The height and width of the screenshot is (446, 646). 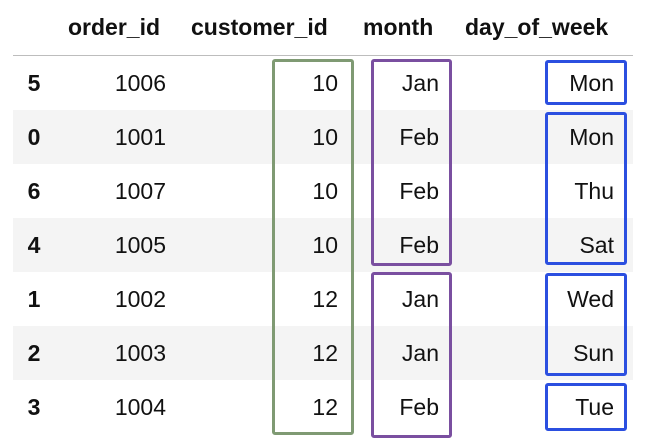 What do you see at coordinates (114, 27) in the screenshot?
I see `header-order-id: order_id` at bounding box center [114, 27].